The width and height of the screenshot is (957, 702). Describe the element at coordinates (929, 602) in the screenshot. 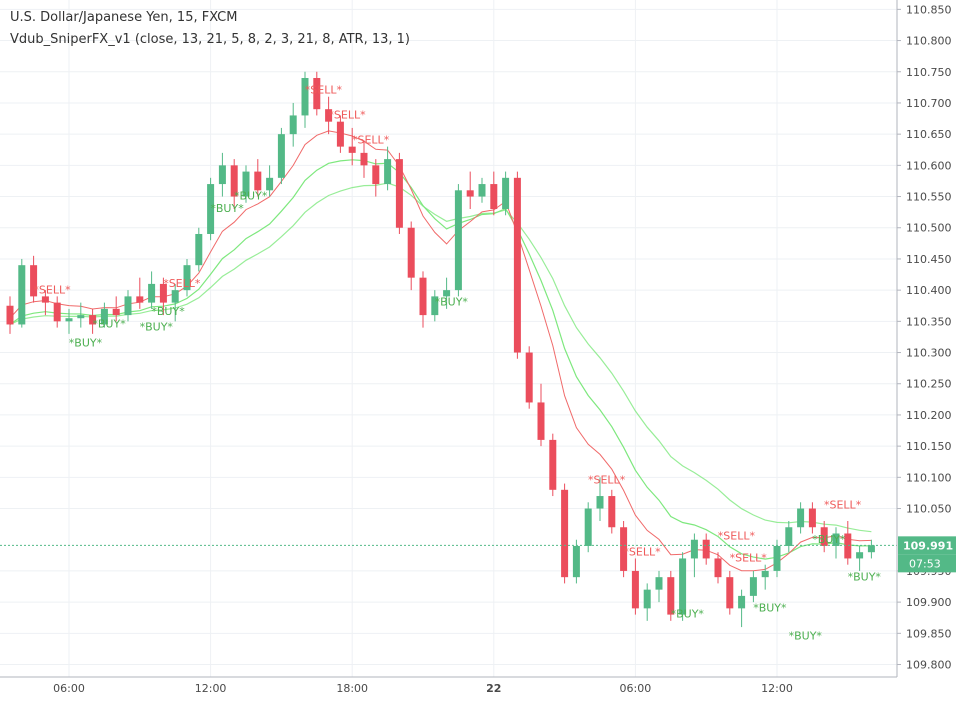

I see `price-axis-label: 109.900` at that location.